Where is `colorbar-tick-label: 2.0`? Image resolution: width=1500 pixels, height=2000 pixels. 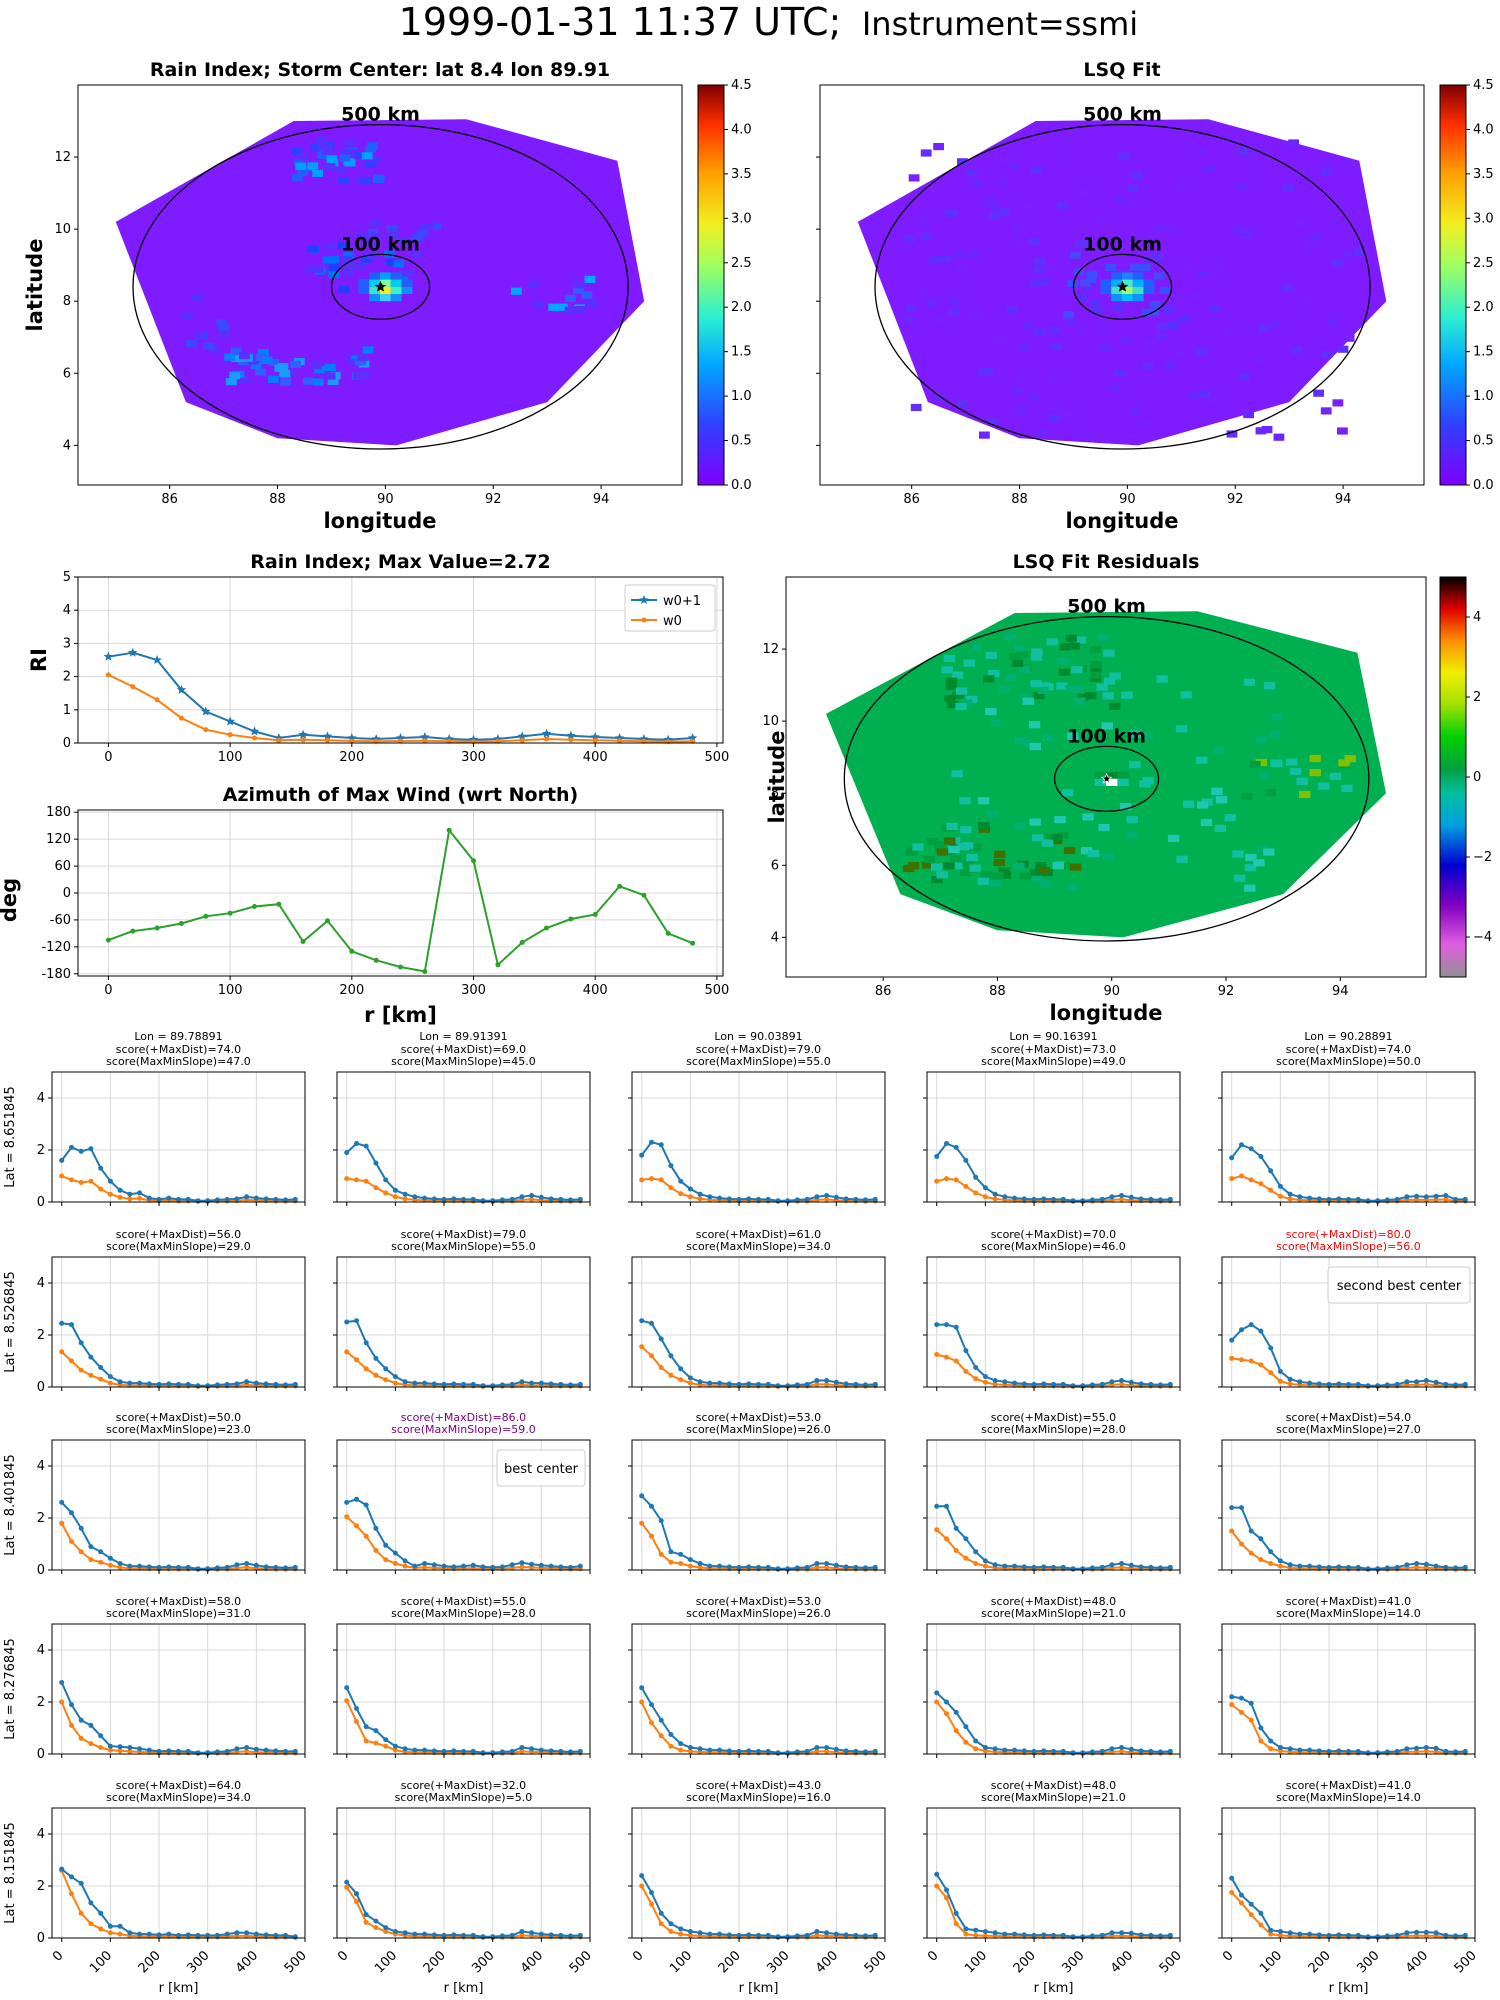 colorbar-tick-label: 2.0 is located at coordinates (741, 307).